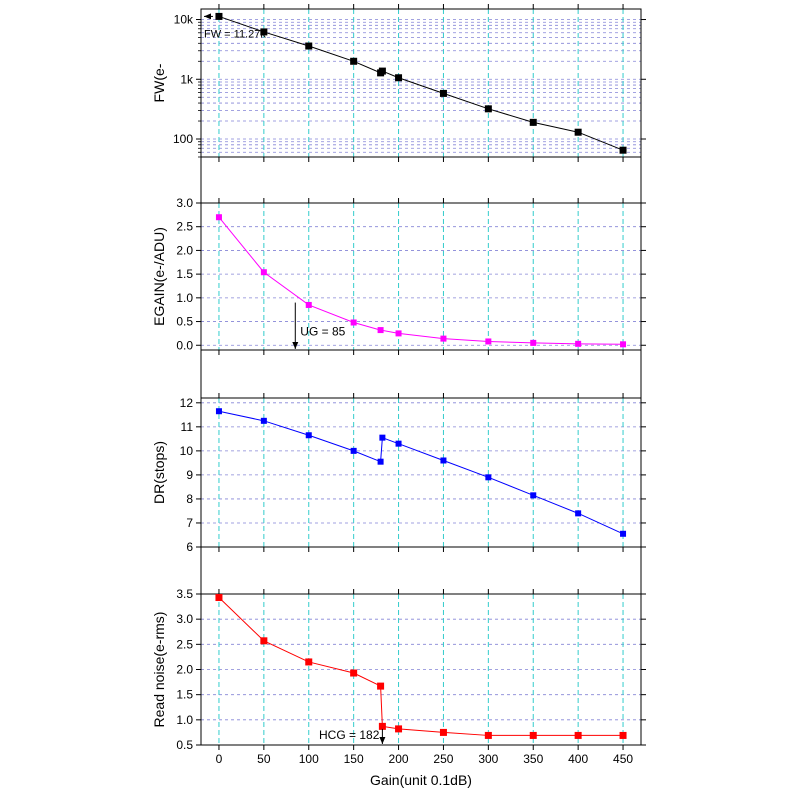 The height and width of the screenshot is (805, 800). What do you see at coordinates (187, 451) in the screenshot?
I see `y-tick-label: 10` at bounding box center [187, 451].